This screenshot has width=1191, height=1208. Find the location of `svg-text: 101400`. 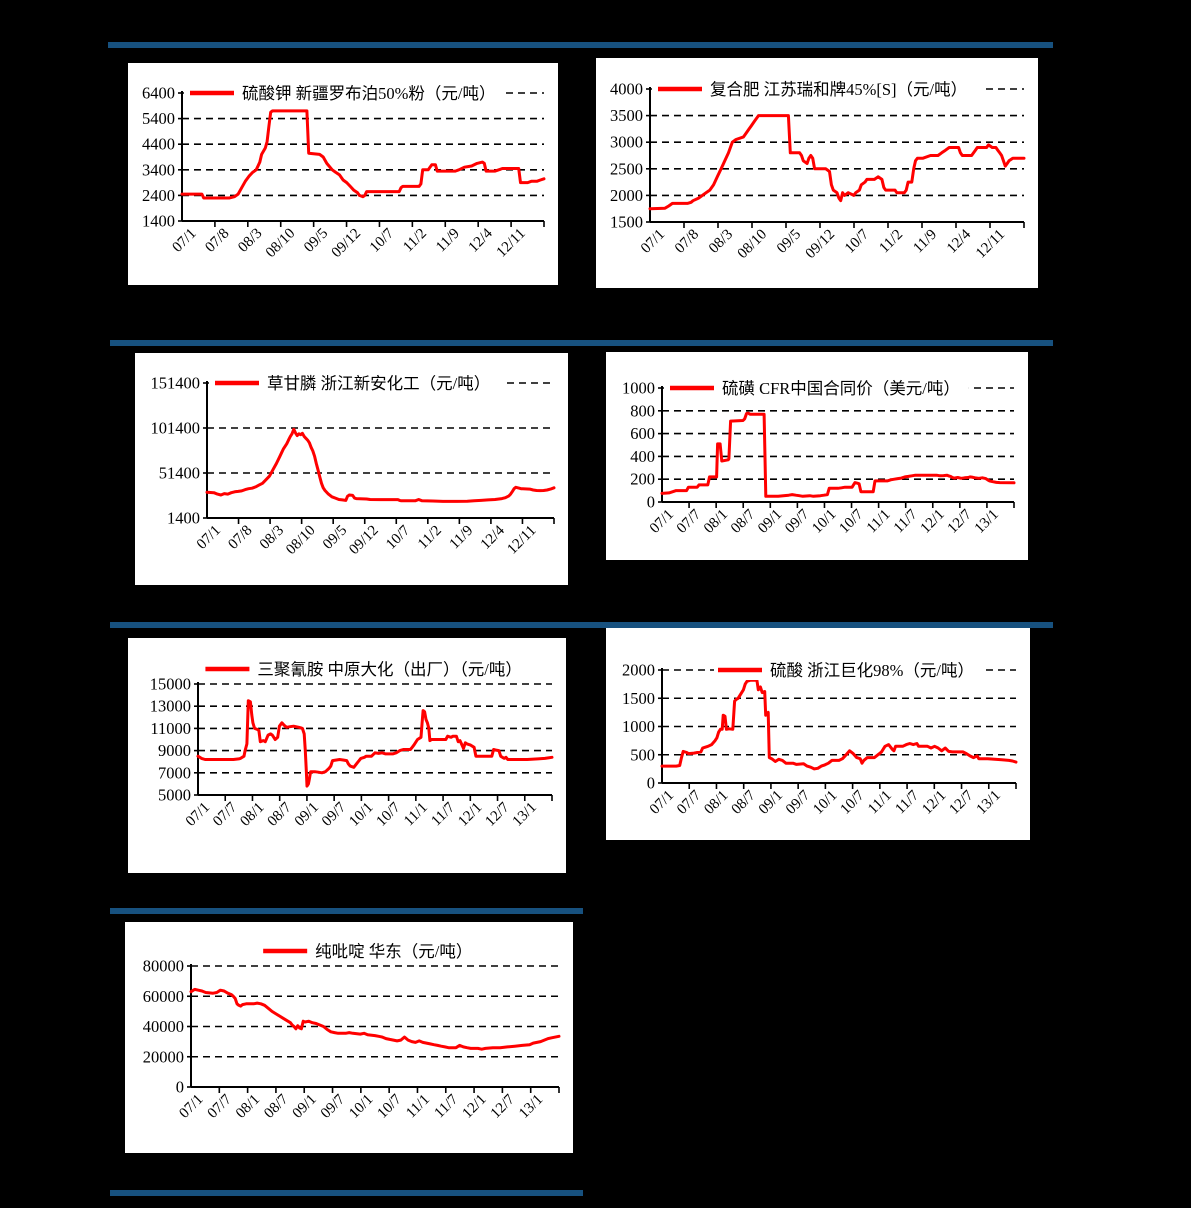

svg-text: 101400 is located at coordinates (176, 428).